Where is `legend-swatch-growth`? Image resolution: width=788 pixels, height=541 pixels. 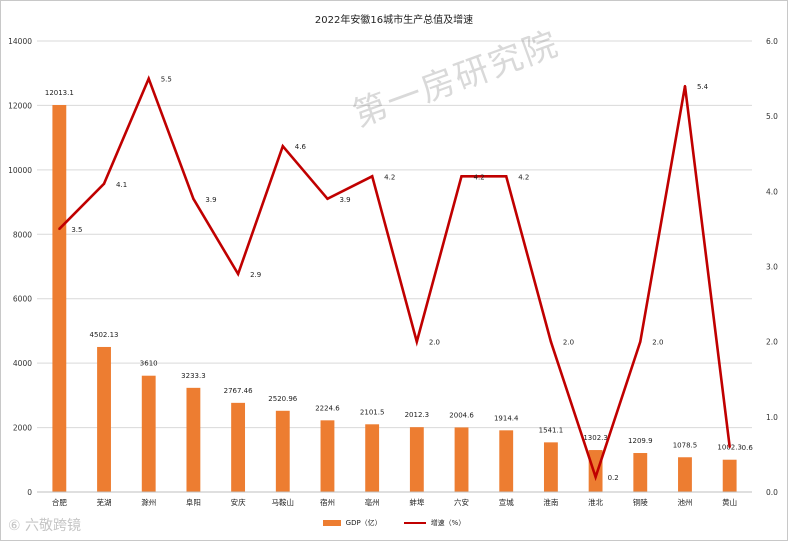 legend-swatch-growth is located at coordinates (414, 523).